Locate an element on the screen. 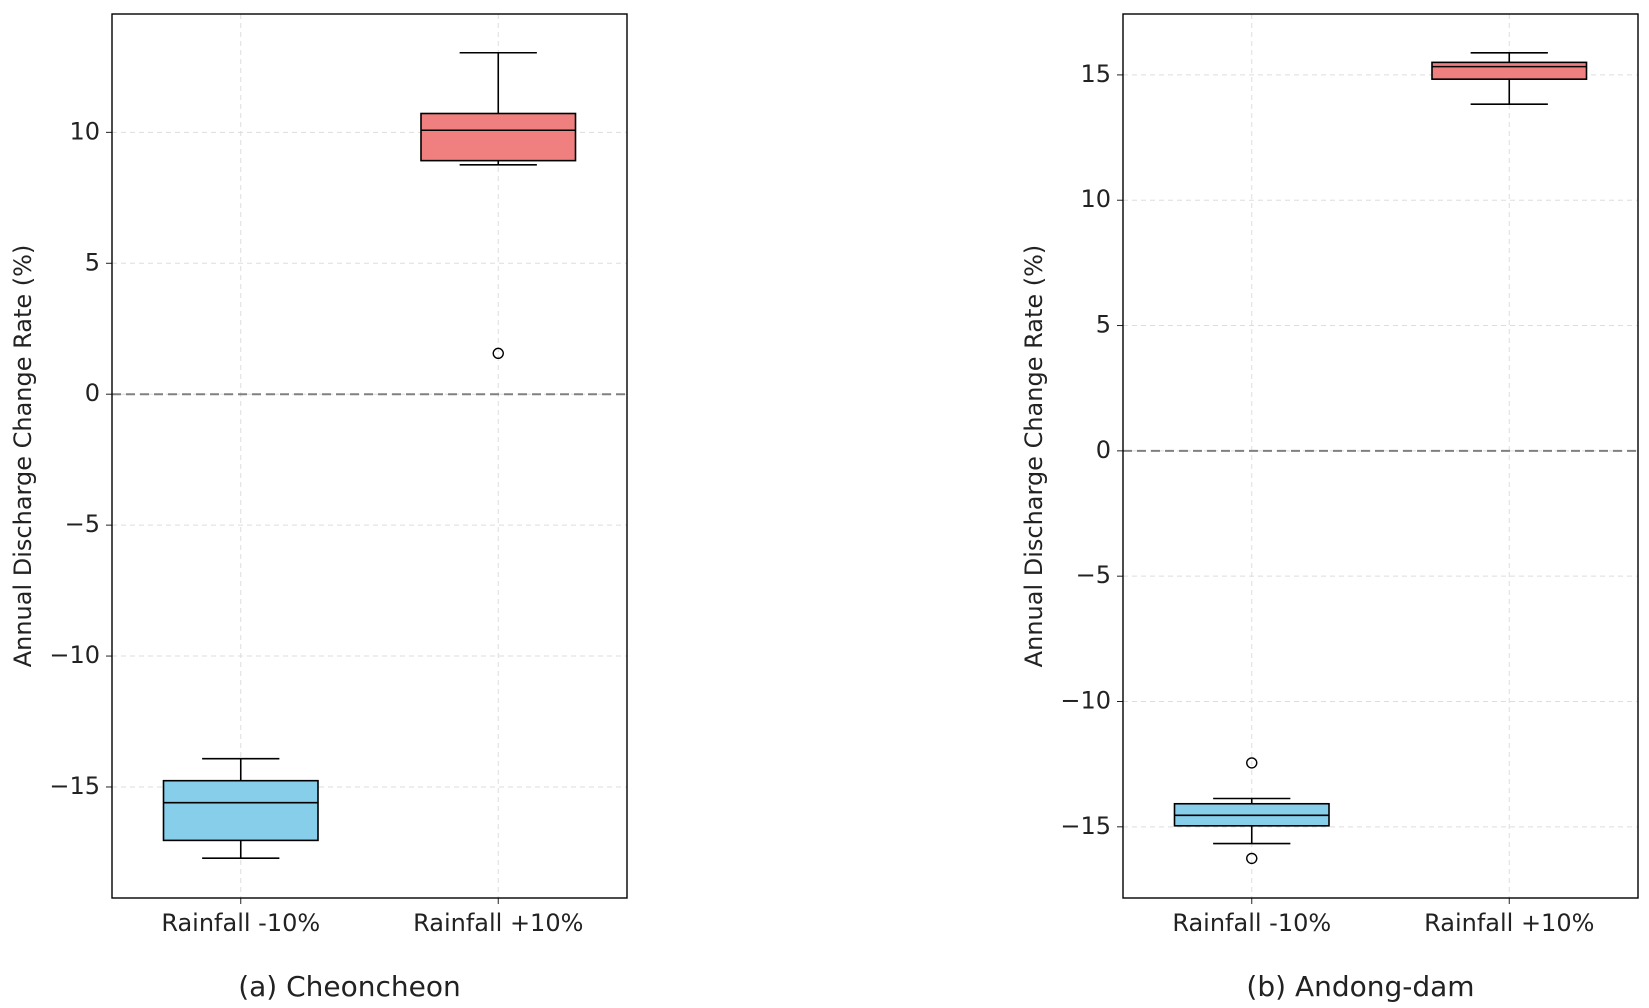 The height and width of the screenshot is (1008, 1649). y-tick-label: 15 is located at coordinates (1095, 74).